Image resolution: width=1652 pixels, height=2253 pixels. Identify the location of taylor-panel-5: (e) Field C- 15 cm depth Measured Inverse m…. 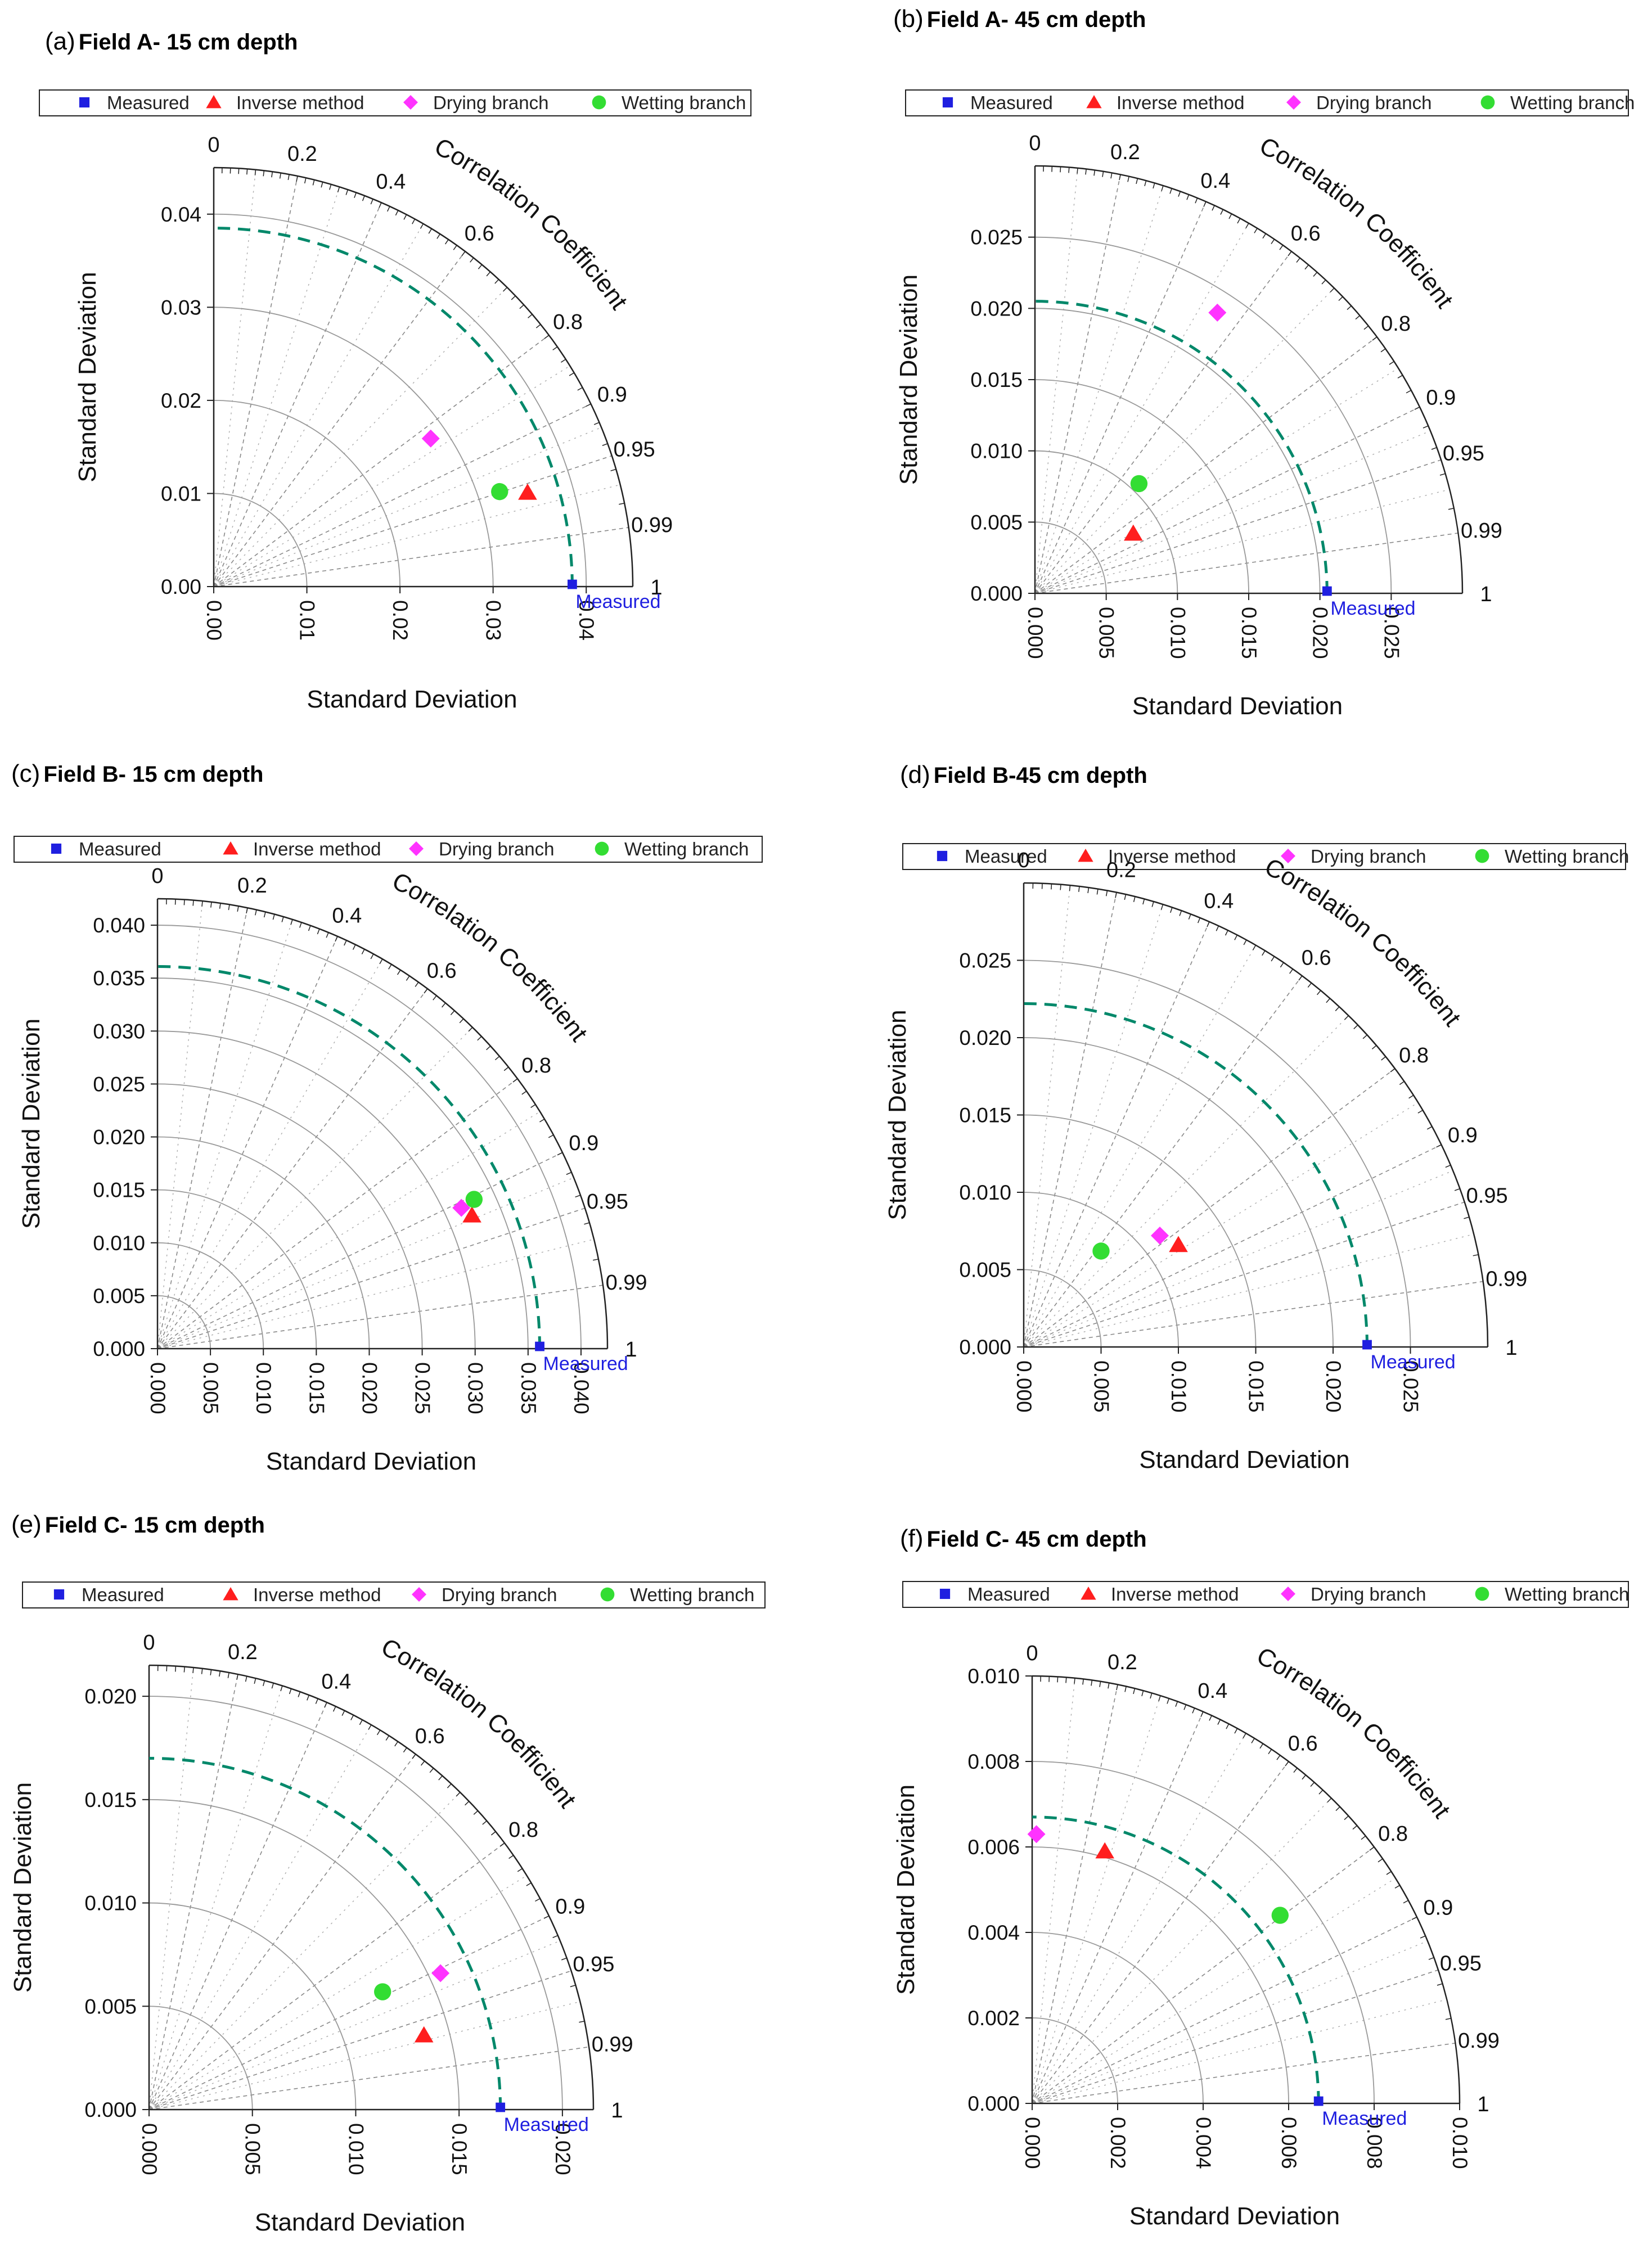
(387, 1874).